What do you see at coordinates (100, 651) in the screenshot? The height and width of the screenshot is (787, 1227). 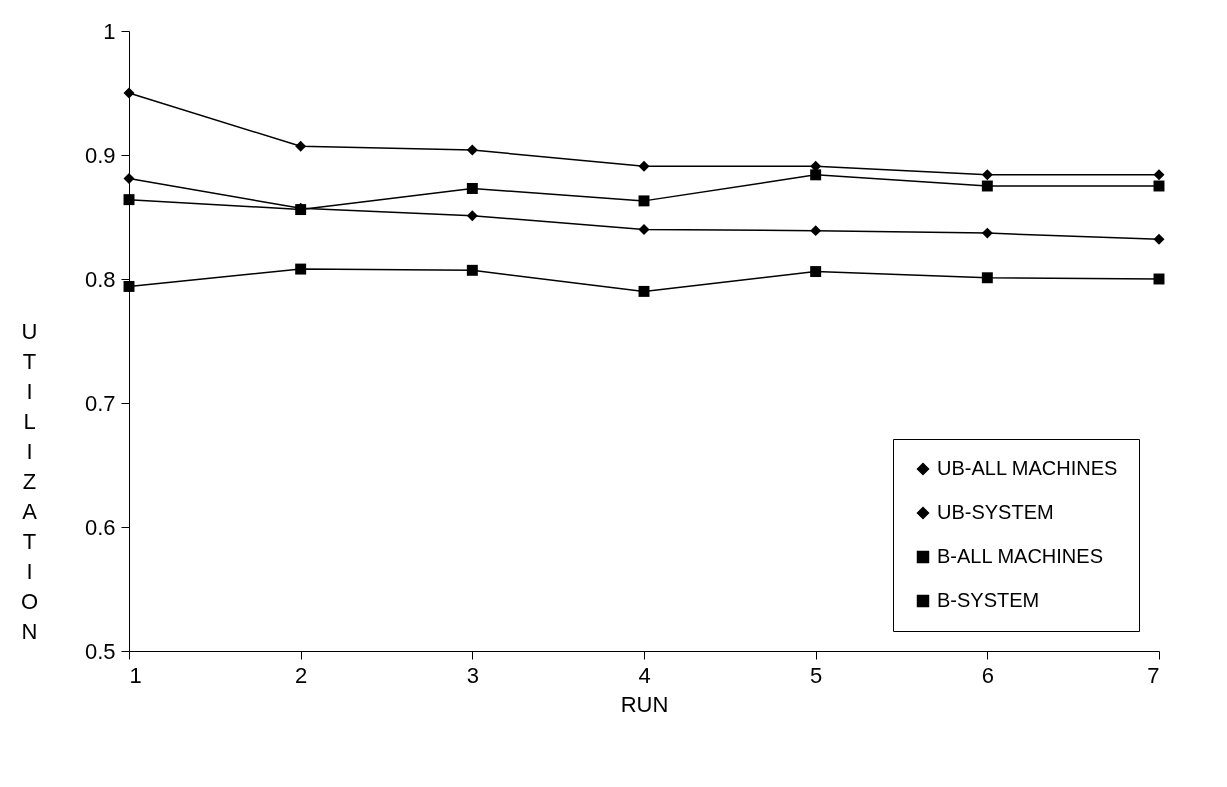 I see `y-tick-label: 0.5` at bounding box center [100, 651].